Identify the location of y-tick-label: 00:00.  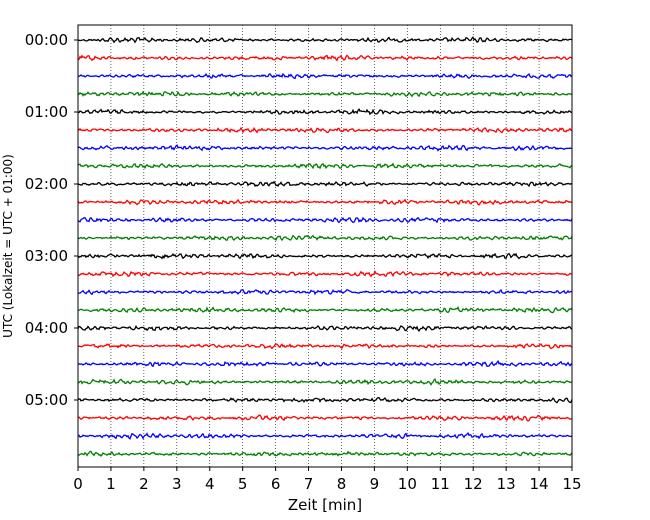
(46, 40).